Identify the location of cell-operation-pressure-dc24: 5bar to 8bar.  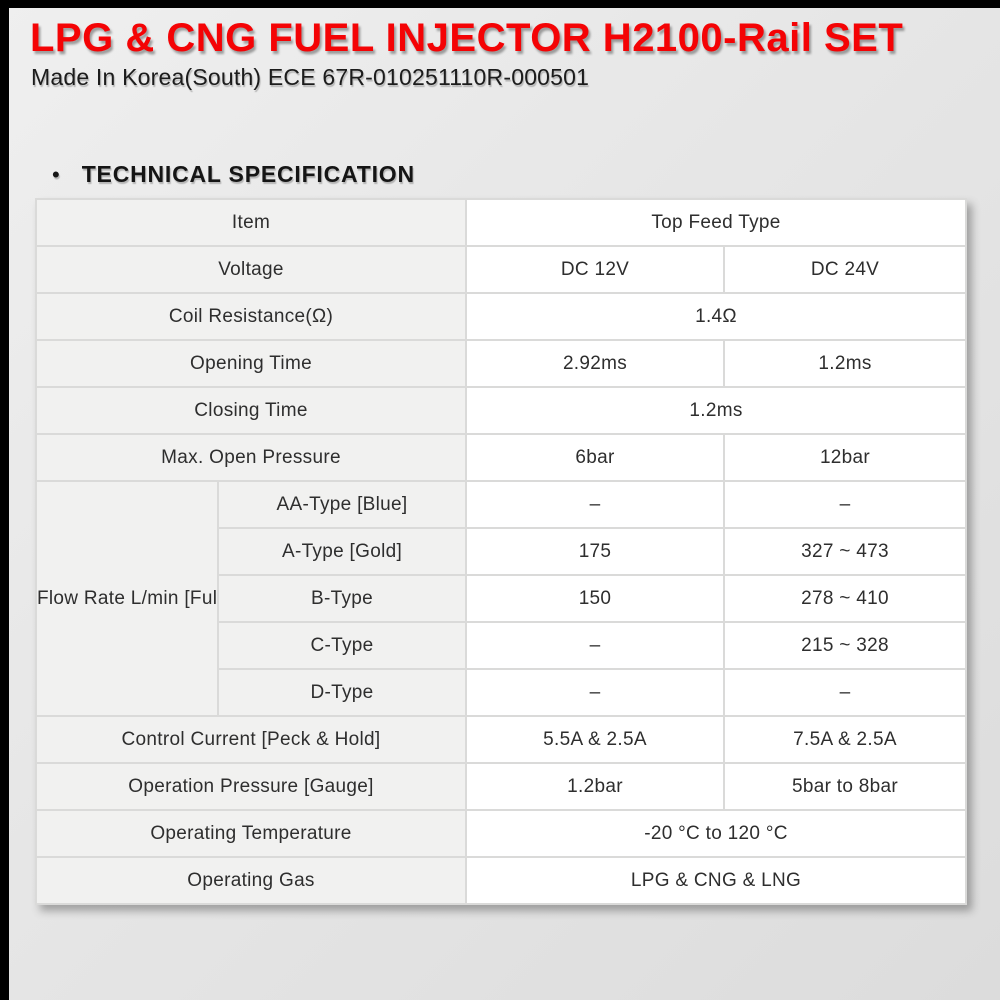
(845, 786).